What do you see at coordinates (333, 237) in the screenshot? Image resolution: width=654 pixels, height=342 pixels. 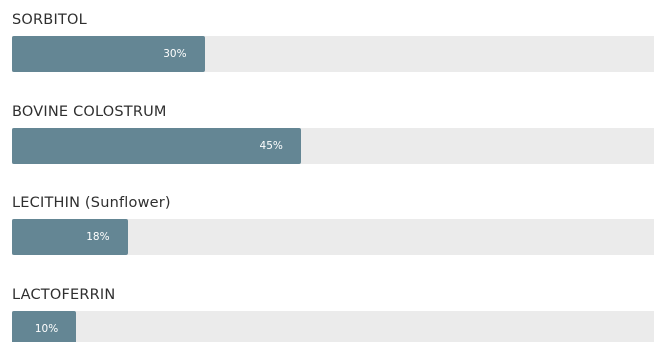 I see `progress-track: 18%` at bounding box center [333, 237].